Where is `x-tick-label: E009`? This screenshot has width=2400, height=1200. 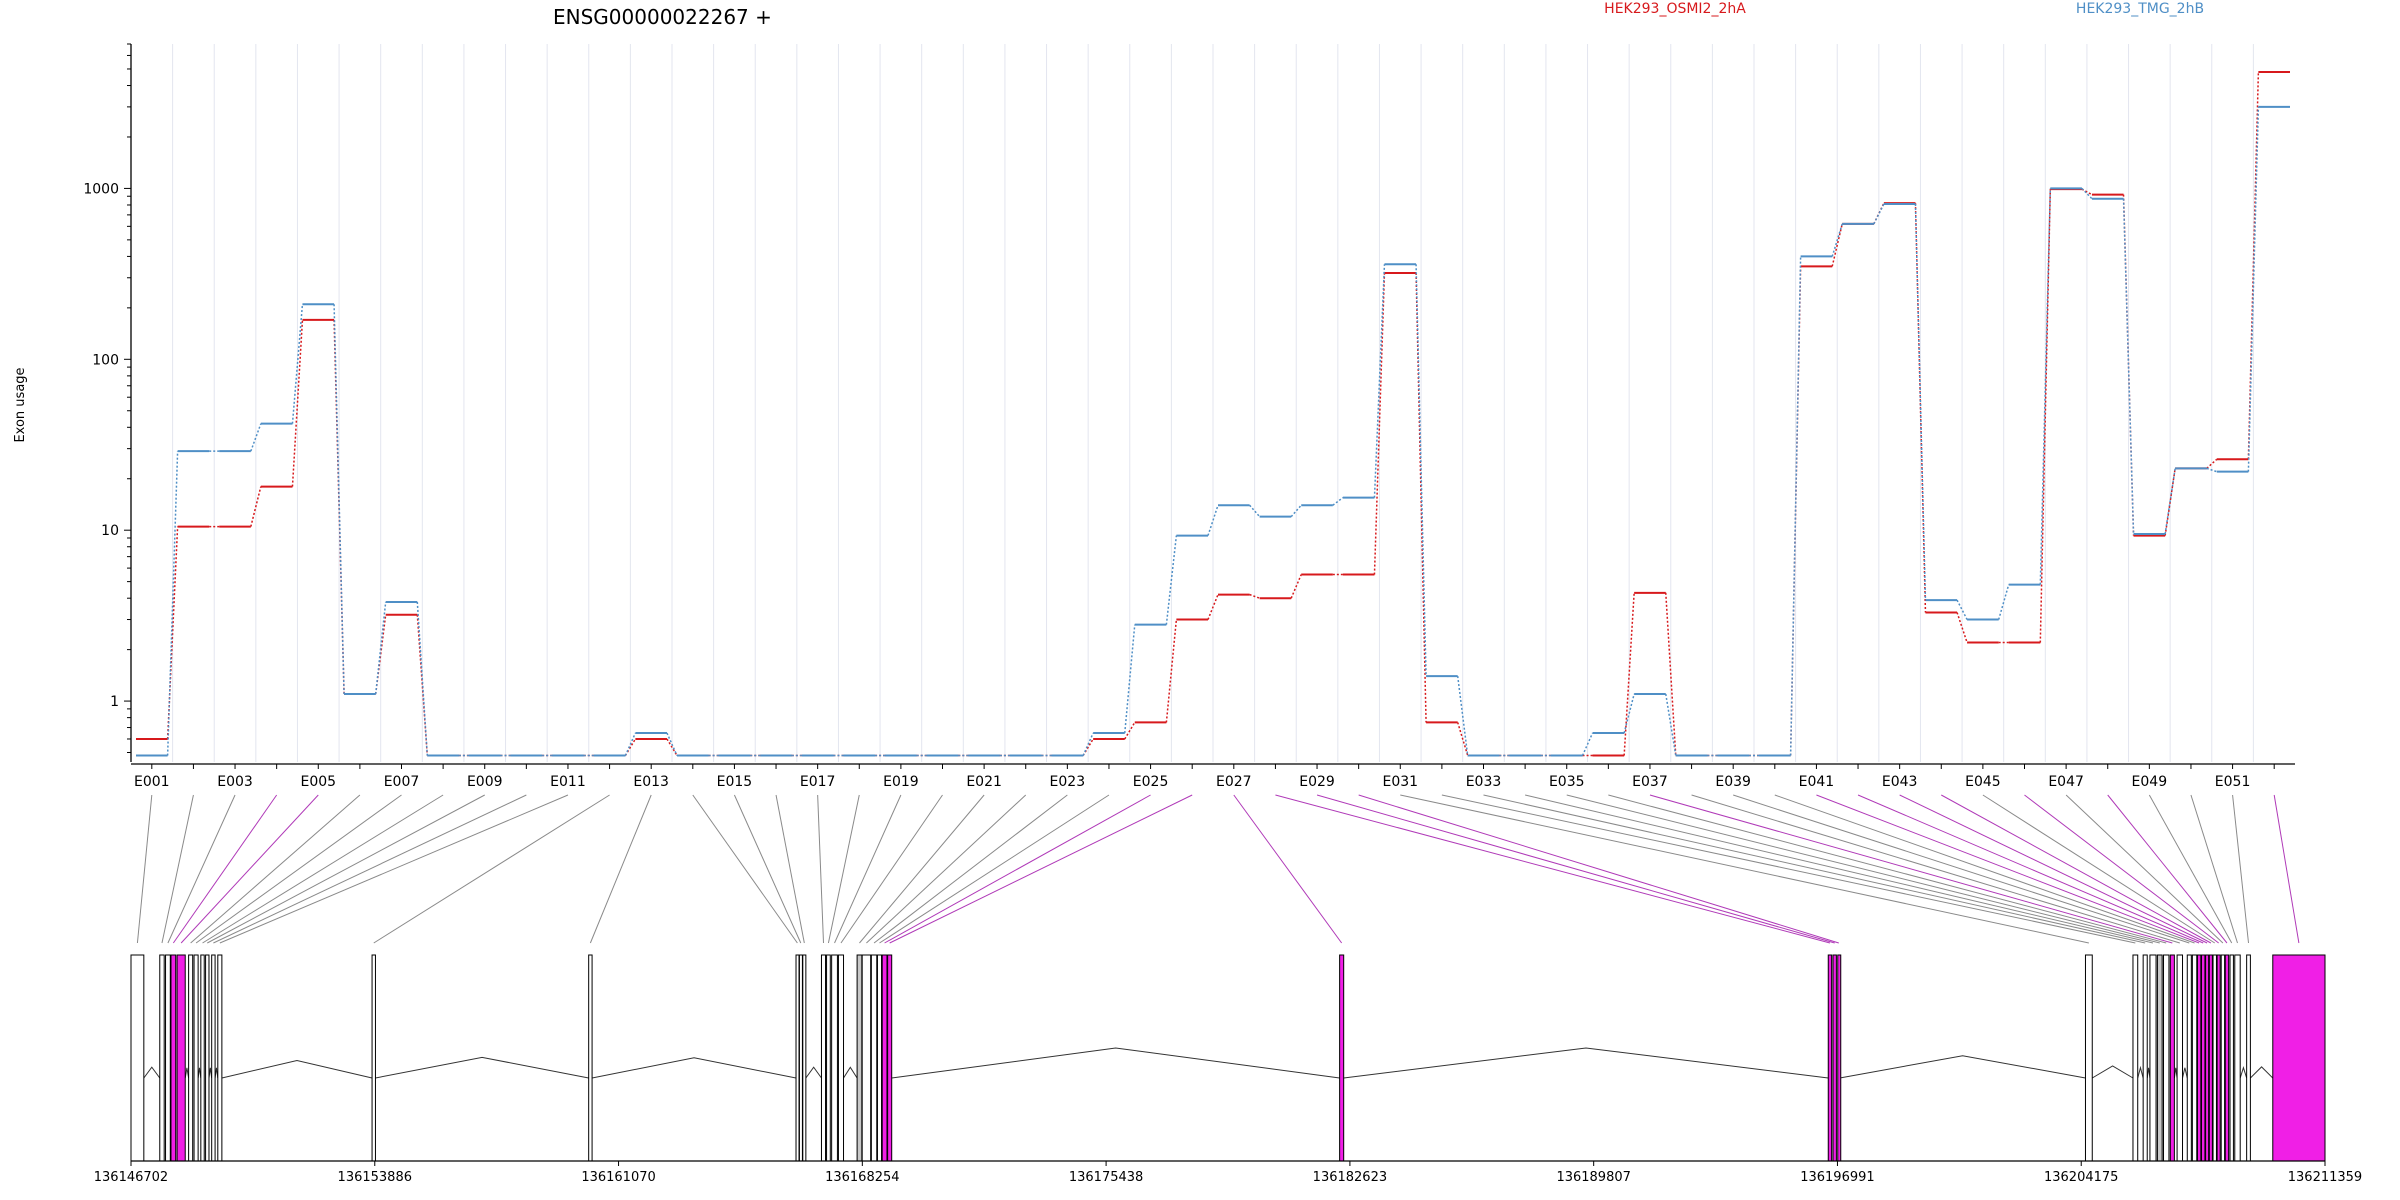
x-tick-label: E009 is located at coordinates (485, 782).